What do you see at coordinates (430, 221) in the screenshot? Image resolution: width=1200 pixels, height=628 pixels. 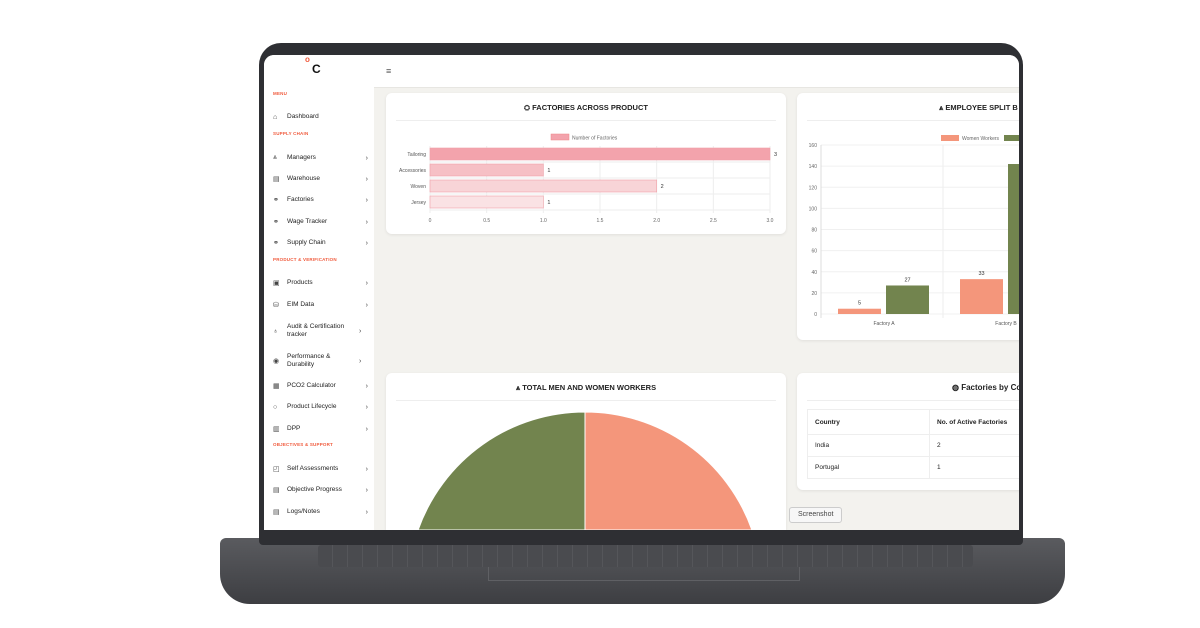 I see `x-tick-label: 0` at bounding box center [430, 221].